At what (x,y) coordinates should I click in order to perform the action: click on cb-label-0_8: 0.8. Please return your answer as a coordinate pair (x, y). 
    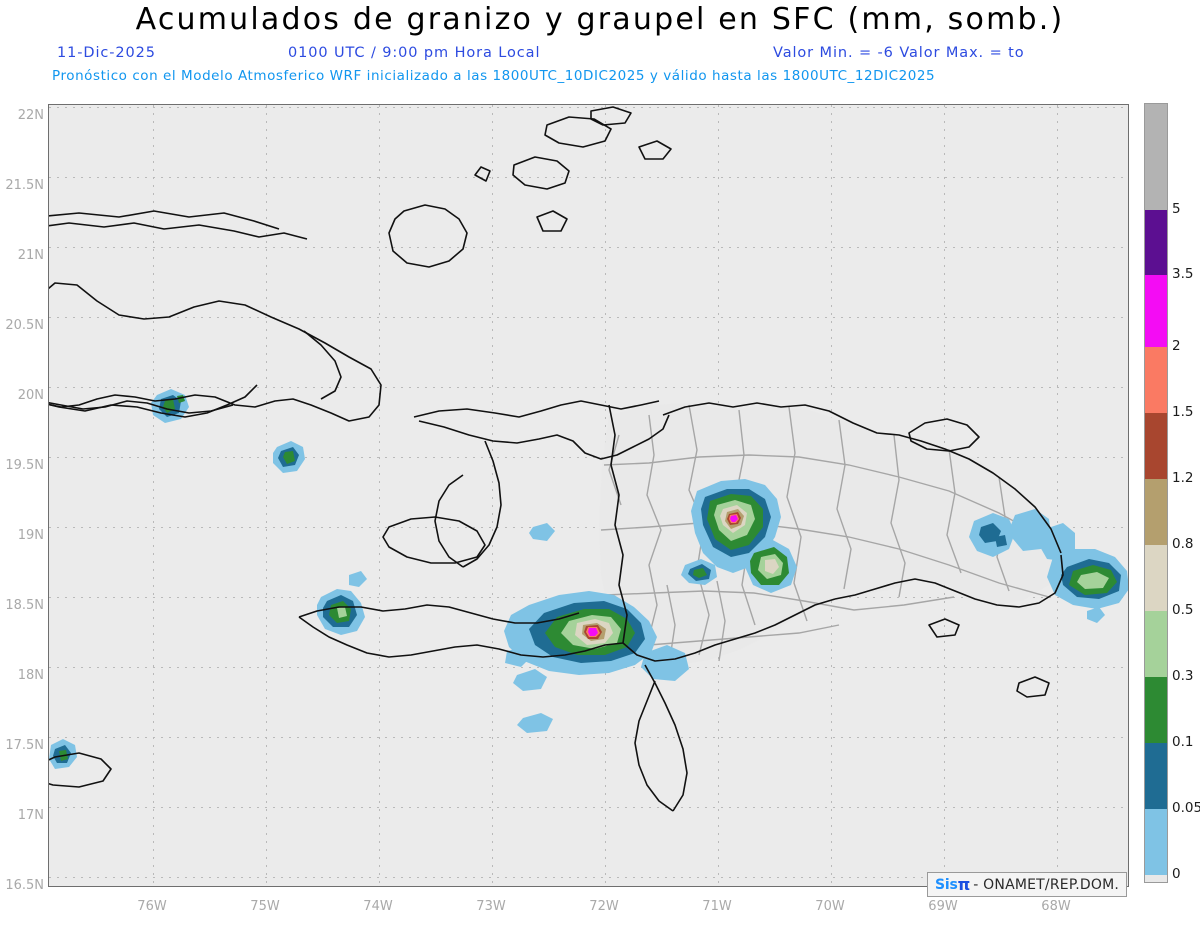
    Looking at the image, I should click on (1183, 544).